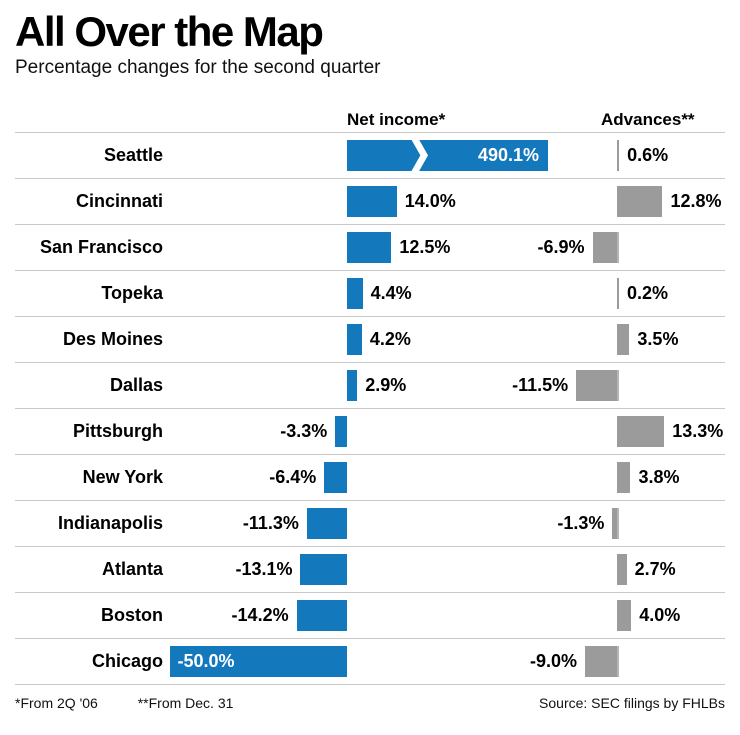 The height and width of the screenshot is (735, 740). Describe the element at coordinates (698, 430) in the screenshot. I see `advances-value: 13.3%` at that location.